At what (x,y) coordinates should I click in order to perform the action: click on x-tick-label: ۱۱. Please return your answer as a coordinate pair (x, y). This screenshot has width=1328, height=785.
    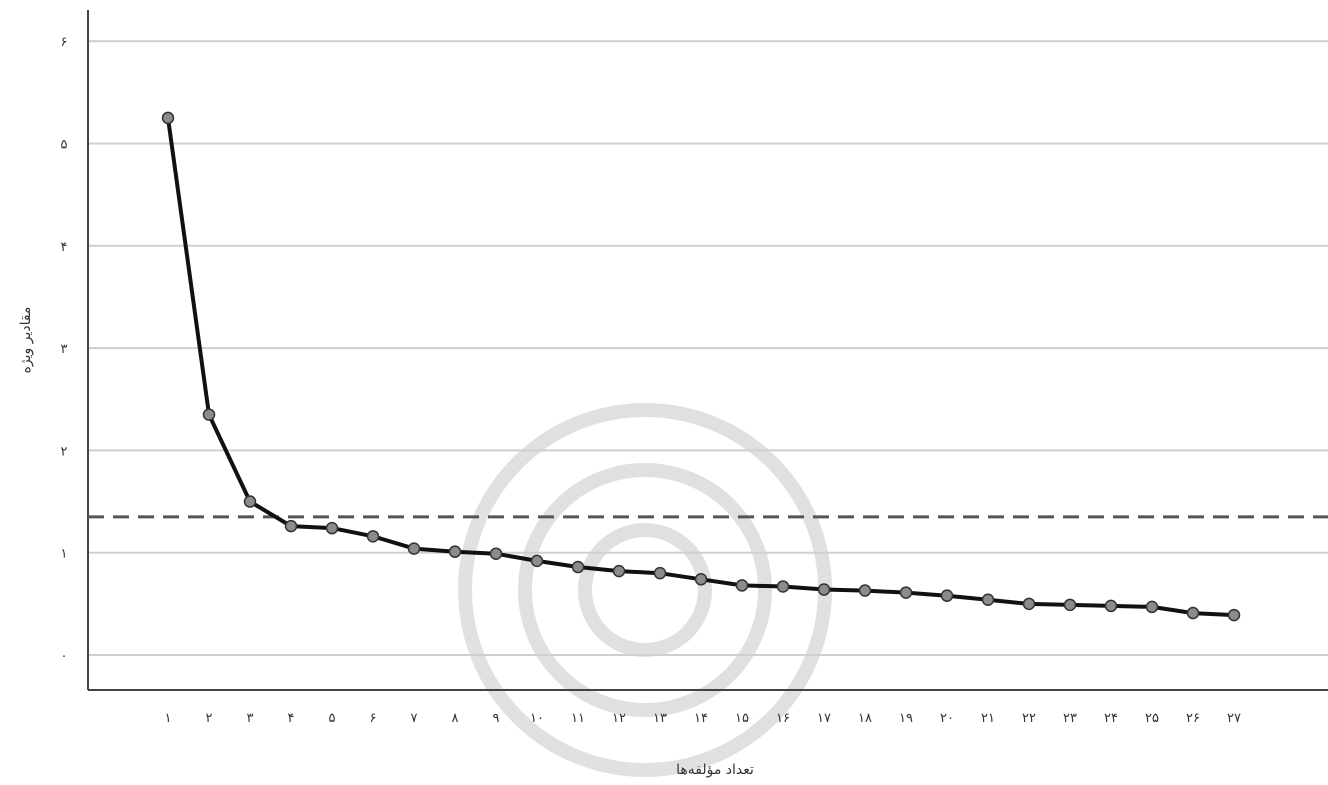
    Looking at the image, I should click on (578, 718).